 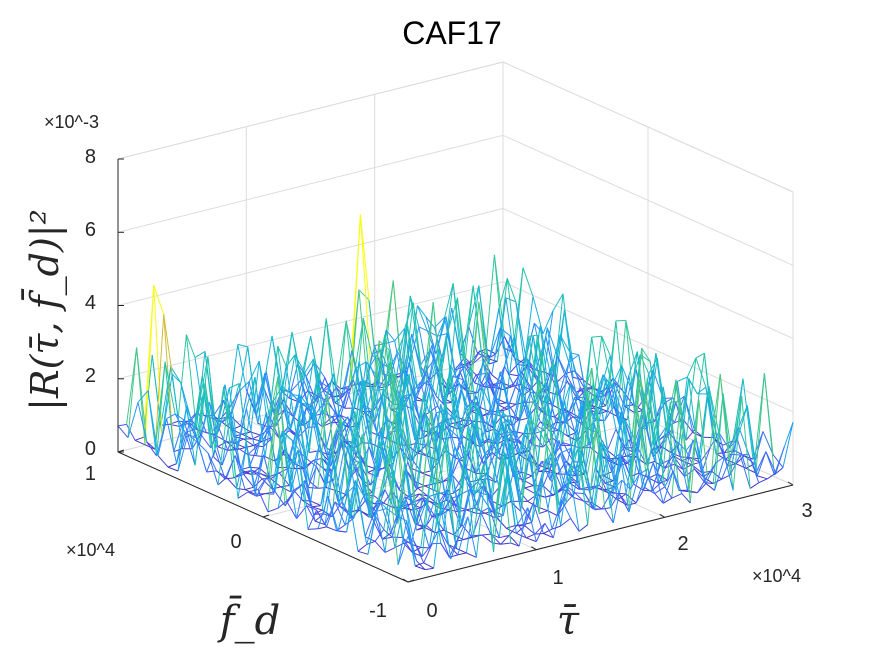 What do you see at coordinates (776, 576) in the screenshot?
I see `x-exponent: ×10^4` at bounding box center [776, 576].